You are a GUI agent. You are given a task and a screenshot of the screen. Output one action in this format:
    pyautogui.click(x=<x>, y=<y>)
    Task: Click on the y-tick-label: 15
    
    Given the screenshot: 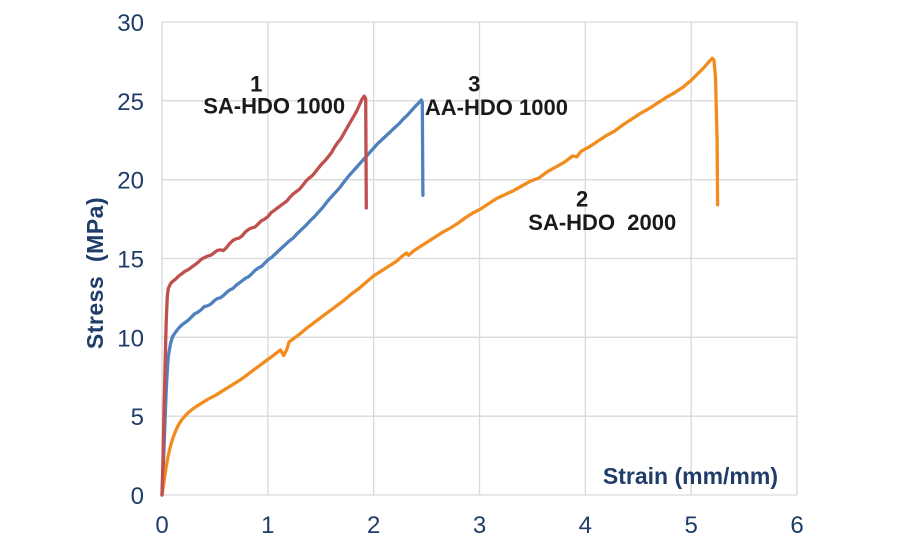 What is the action you would take?
    pyautogui.click(x=130, y=260)
    